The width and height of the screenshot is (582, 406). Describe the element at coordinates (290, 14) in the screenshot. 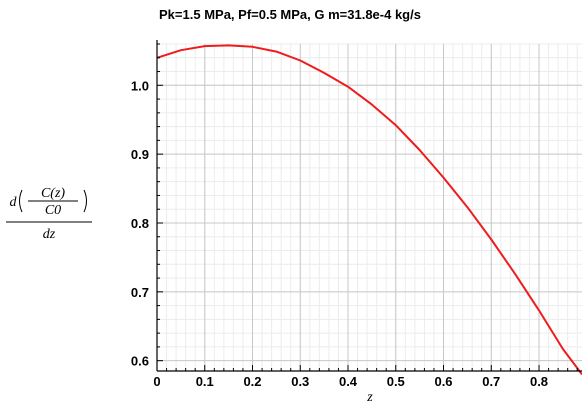

I see `chart-title: Pk=1.5 MPa, Pf=0.5 MPa, G m=31.8e-4 kg/s` at that location.